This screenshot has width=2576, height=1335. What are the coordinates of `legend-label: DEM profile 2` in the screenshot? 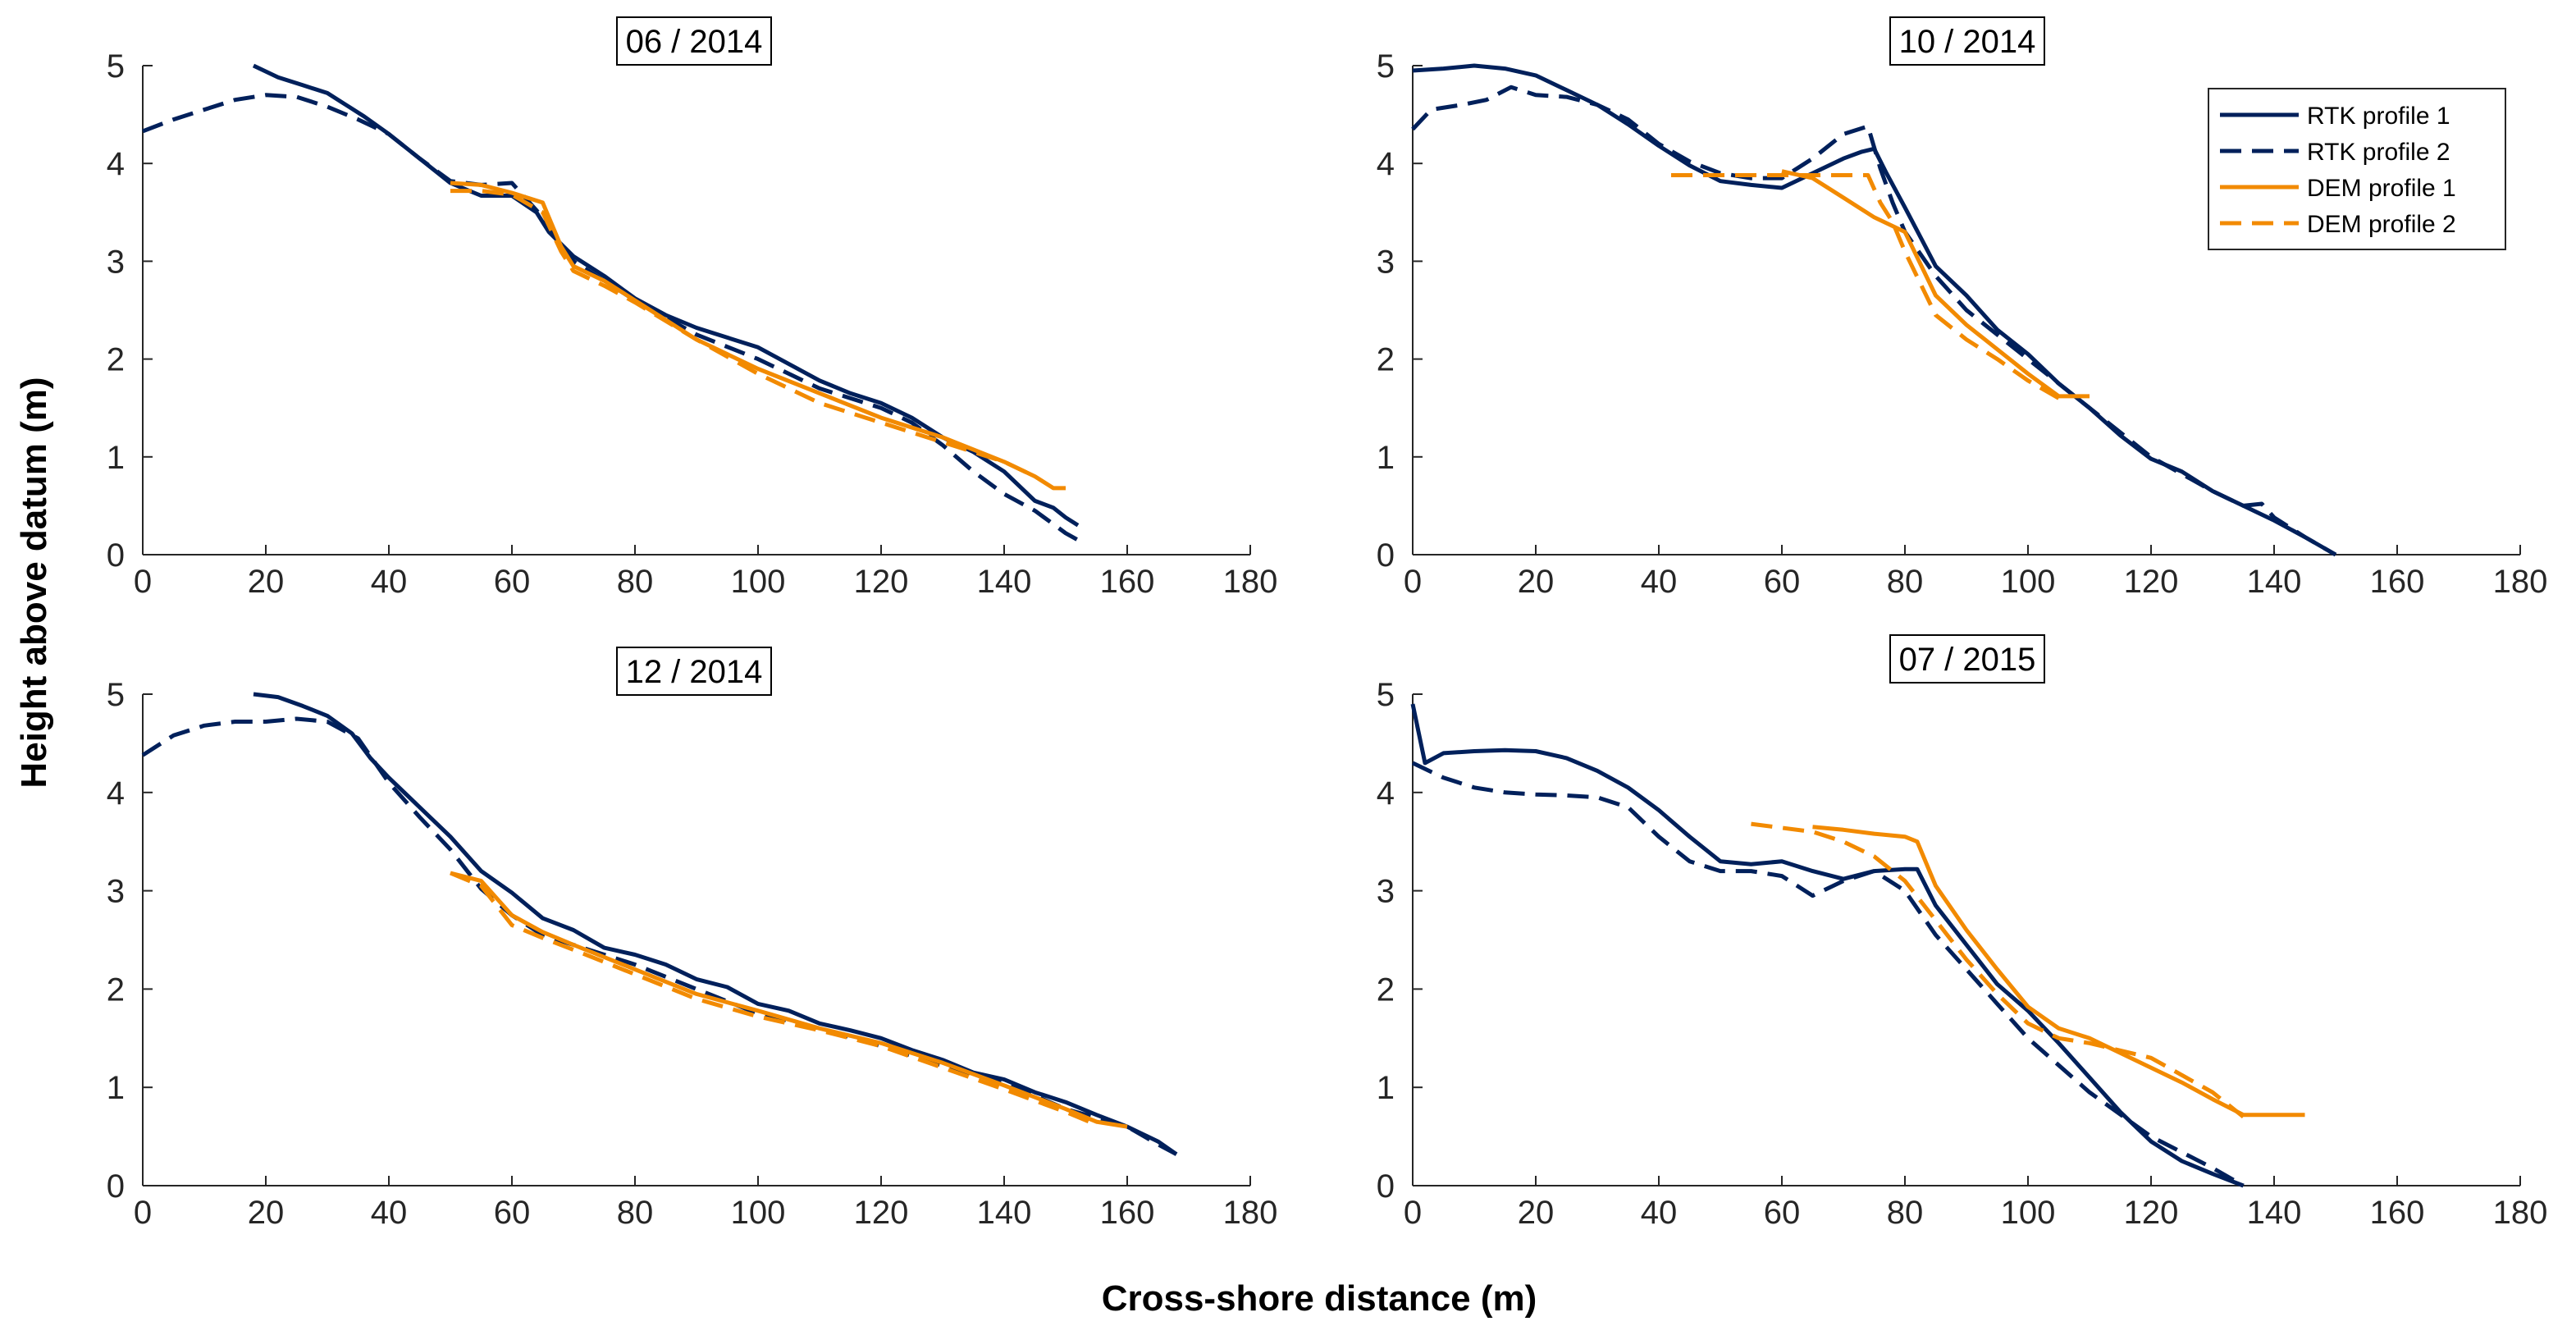 It's located at (2382, 224).